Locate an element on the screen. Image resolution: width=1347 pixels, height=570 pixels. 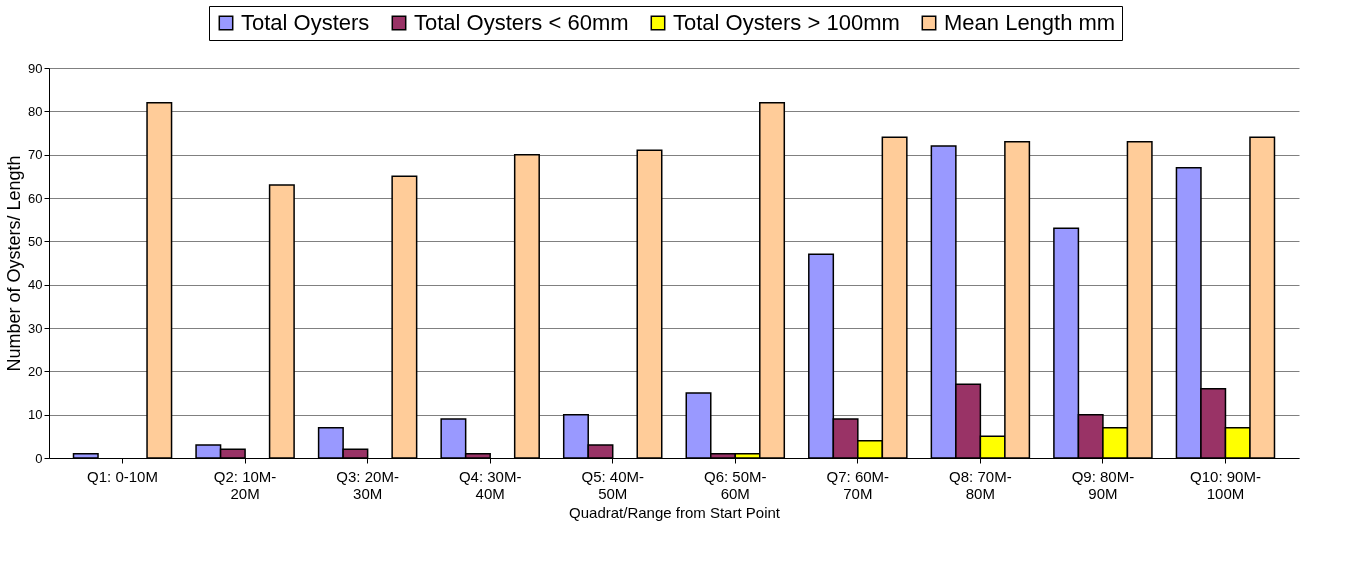
y-tick-label: 0 is located at coordinates (39, 458).